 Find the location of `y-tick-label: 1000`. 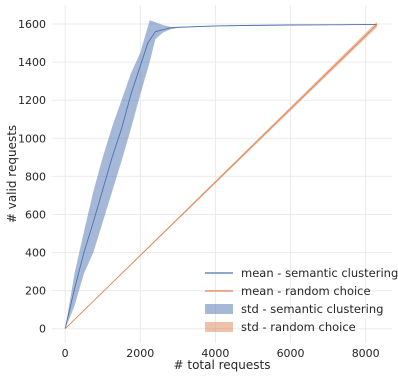

y-tick-label: 1000 is located at coordinates (32, 138).